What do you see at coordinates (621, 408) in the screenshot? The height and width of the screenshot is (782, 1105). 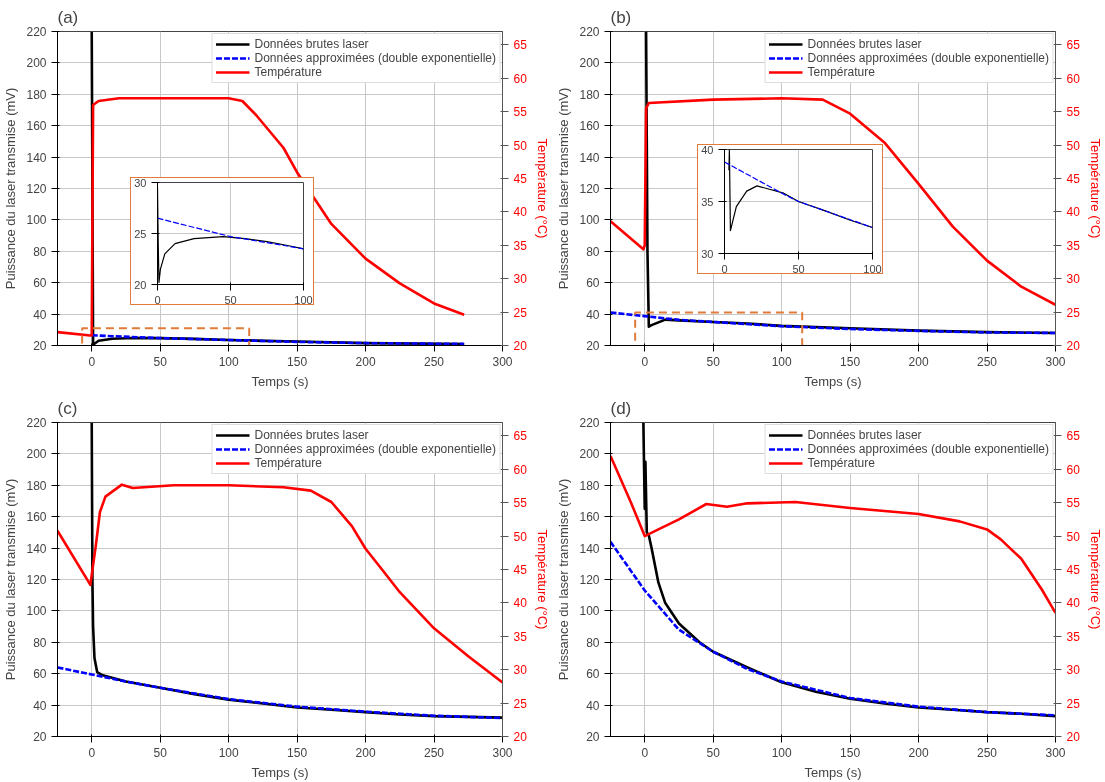 I see `chart-title: (d)` at bounding box center [621, 408].